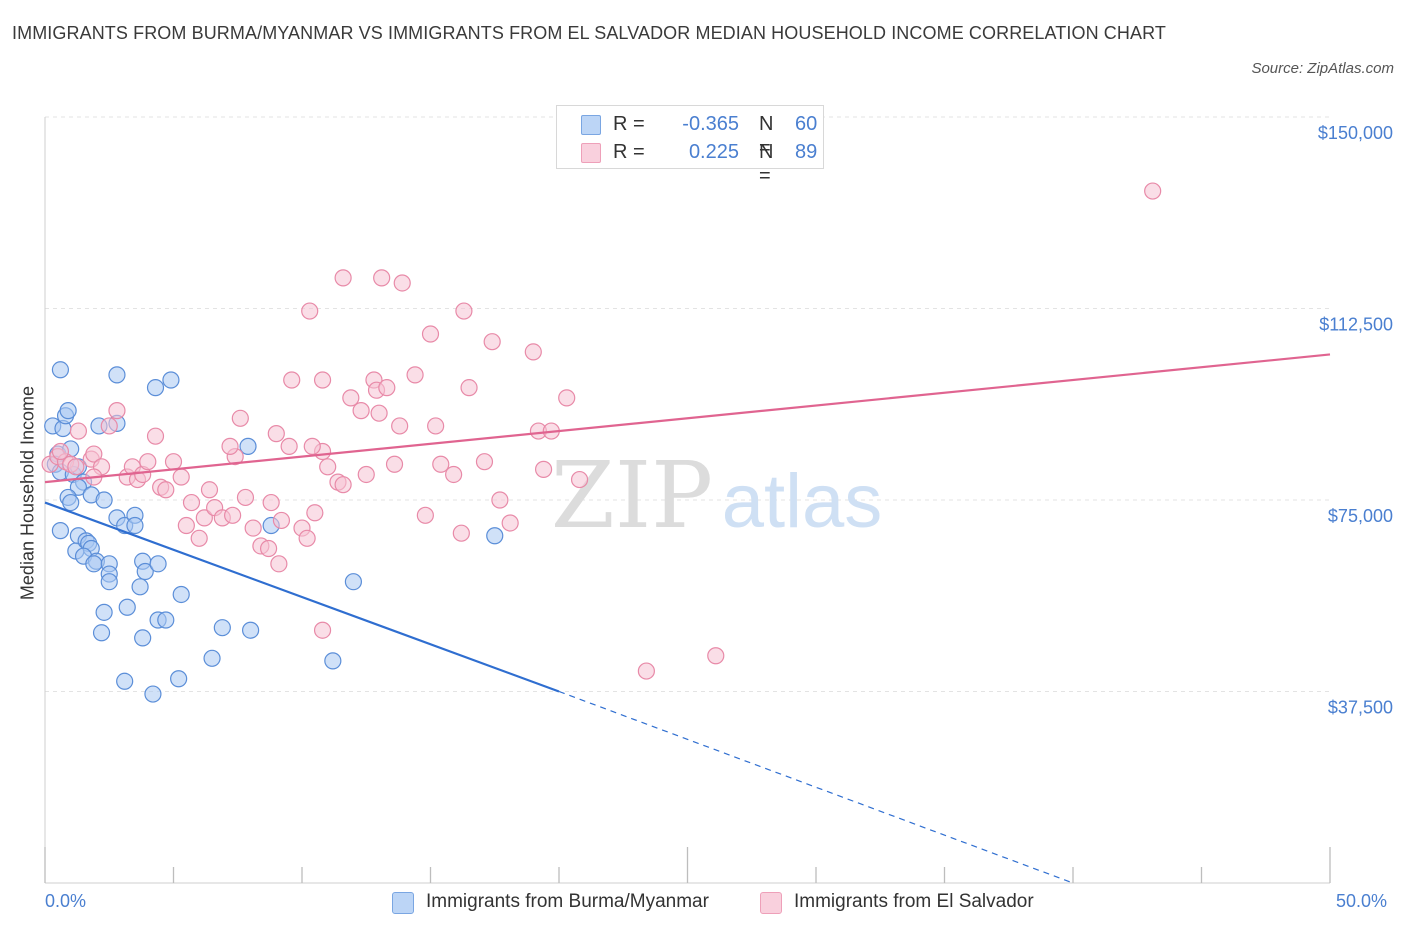 This screenshot has width=1406, height=930. Describe the element at coordinates (403, 903) in the screenshot. I see `bottom-legend-swatch-burma` at that location.